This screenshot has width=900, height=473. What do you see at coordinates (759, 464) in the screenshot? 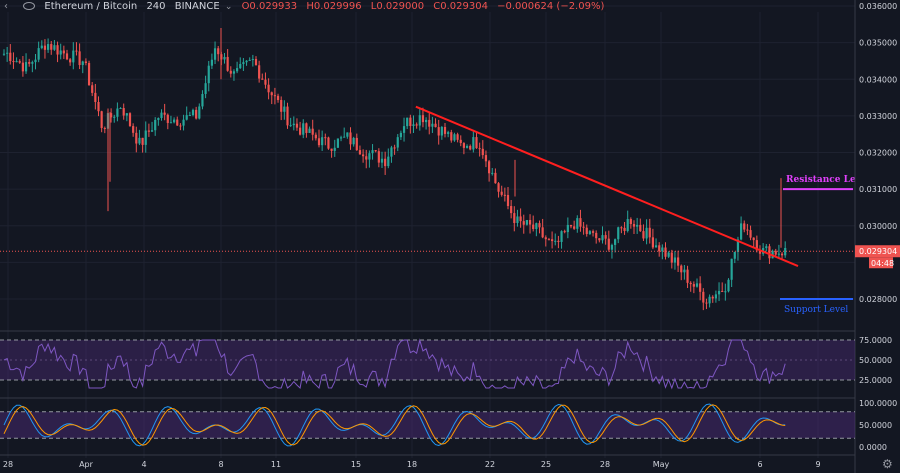
I see `time-tick-label: 6` at bounding box center [759, 464].